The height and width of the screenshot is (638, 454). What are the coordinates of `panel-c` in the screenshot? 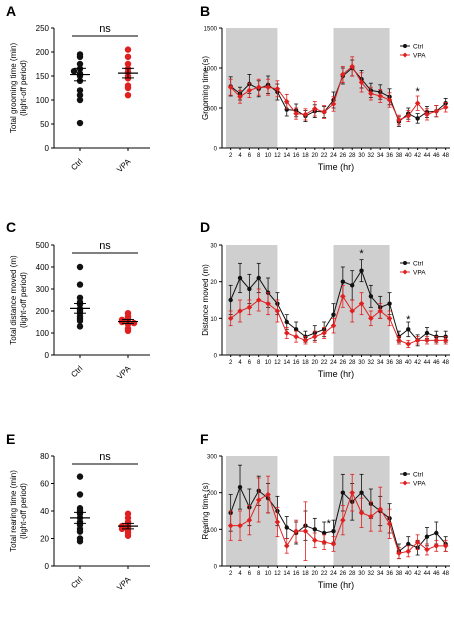 It's located at (100, 301).